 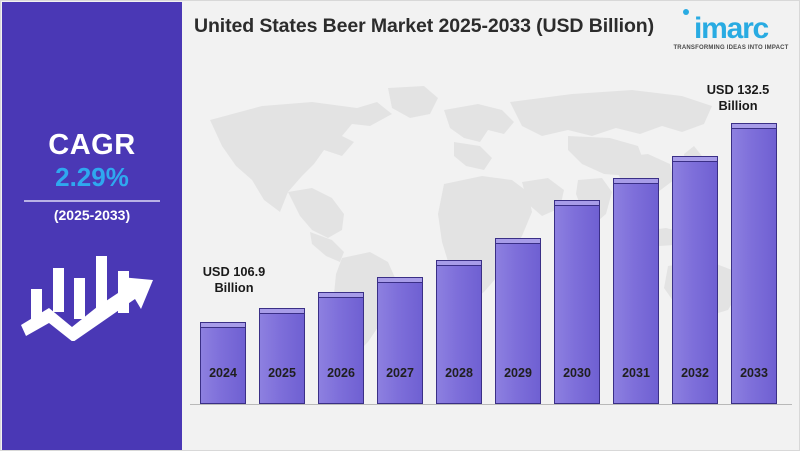 I want to click on cagr-block: CAGR 2.29% (2025-2033), so click(x=92, y=176).